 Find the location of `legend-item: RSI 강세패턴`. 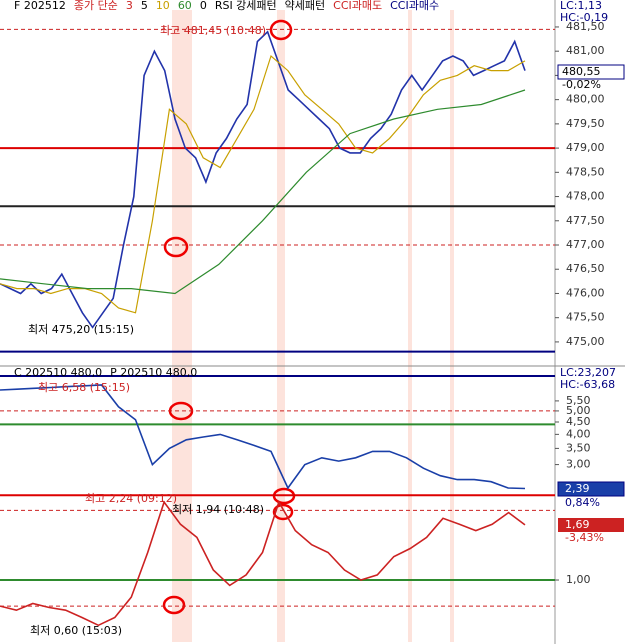

legend-item: RSI 강세패턴 is located at coordinates (246, 6).